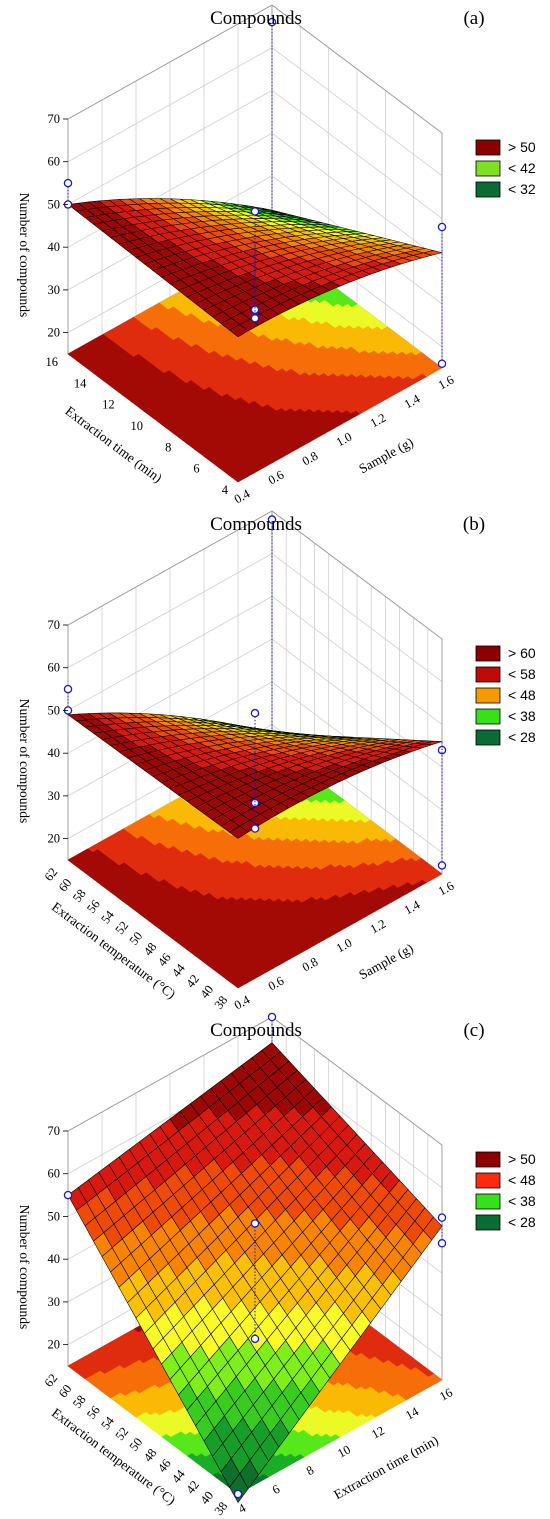 The height and width of the screenshot is (1519, 550). Describe the element at coordinates (178, 970) in the screenshot. I see `y-tick-label: 44` at that location.